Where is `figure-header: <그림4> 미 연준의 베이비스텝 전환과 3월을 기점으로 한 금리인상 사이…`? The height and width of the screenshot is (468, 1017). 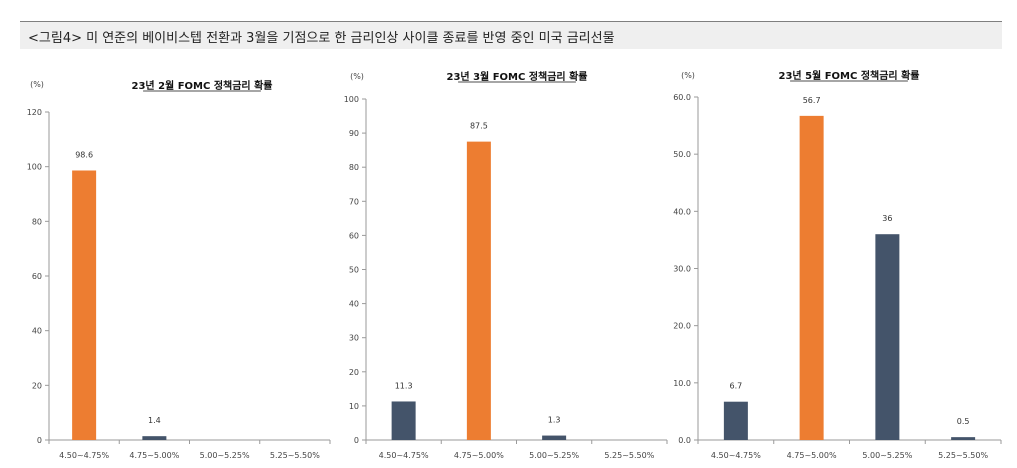 figure-header: <그림4> 미 연준의 베이비스텝 전환과 3월을 기점으로 한 금리인상 사이… is located at coordinates (508, 25).